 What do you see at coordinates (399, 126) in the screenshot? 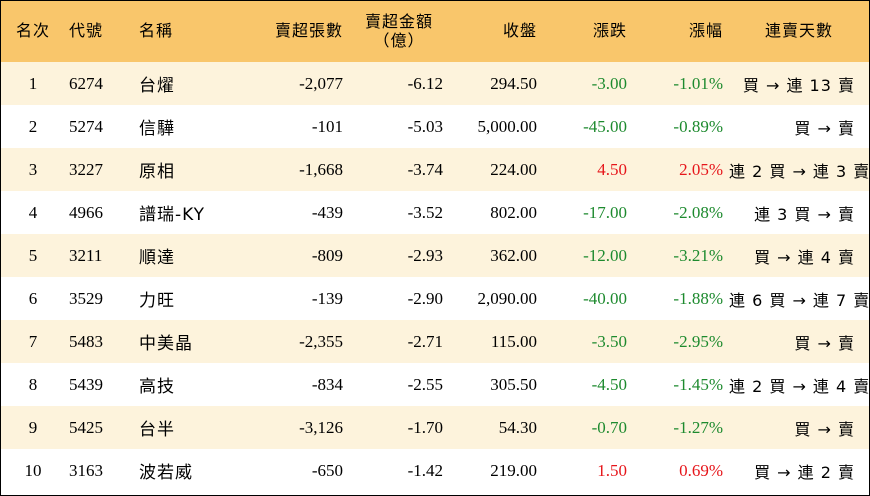
I see `net-sell-amount-cell: -5.03` at bounding box center [399, 126].